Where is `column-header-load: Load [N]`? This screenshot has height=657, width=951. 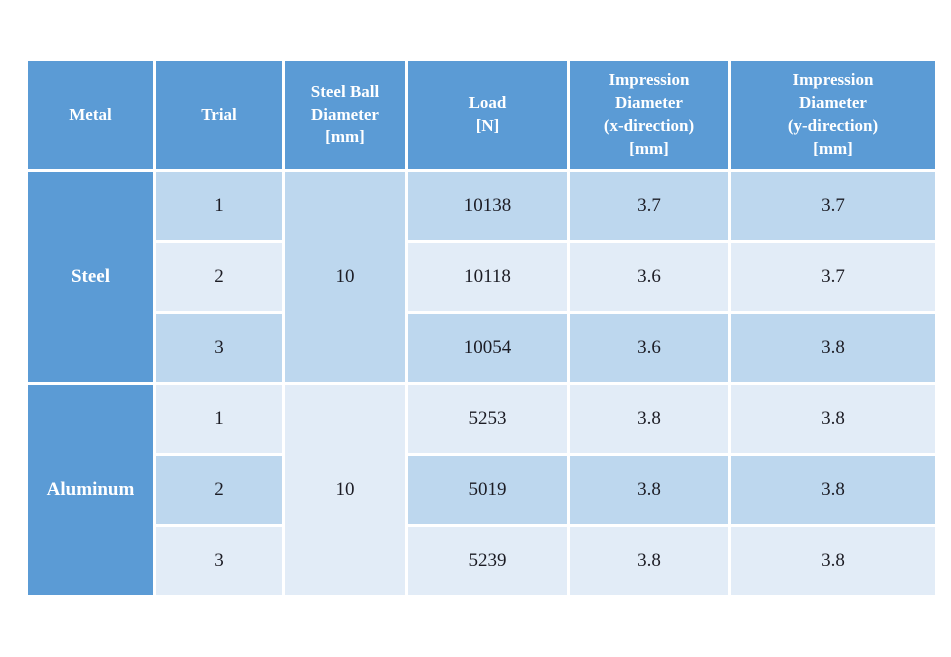 column-header-load: Load [N] is located at coordinates (487, 115).